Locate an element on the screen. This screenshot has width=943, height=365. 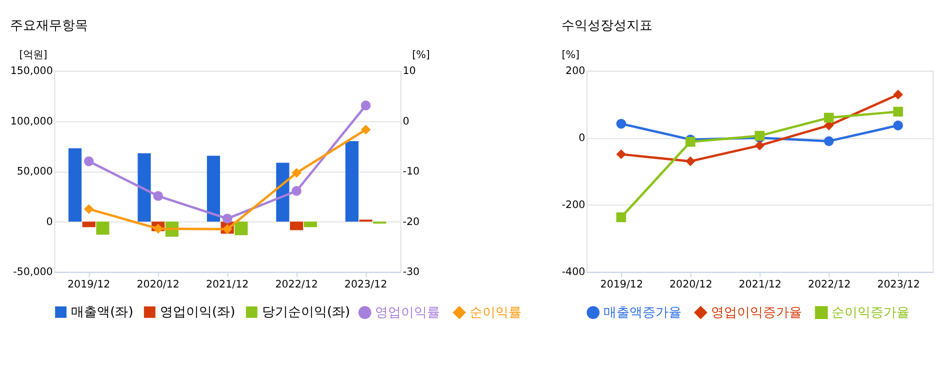
y-tick-label: -400 is located at coordinates (574, 272).